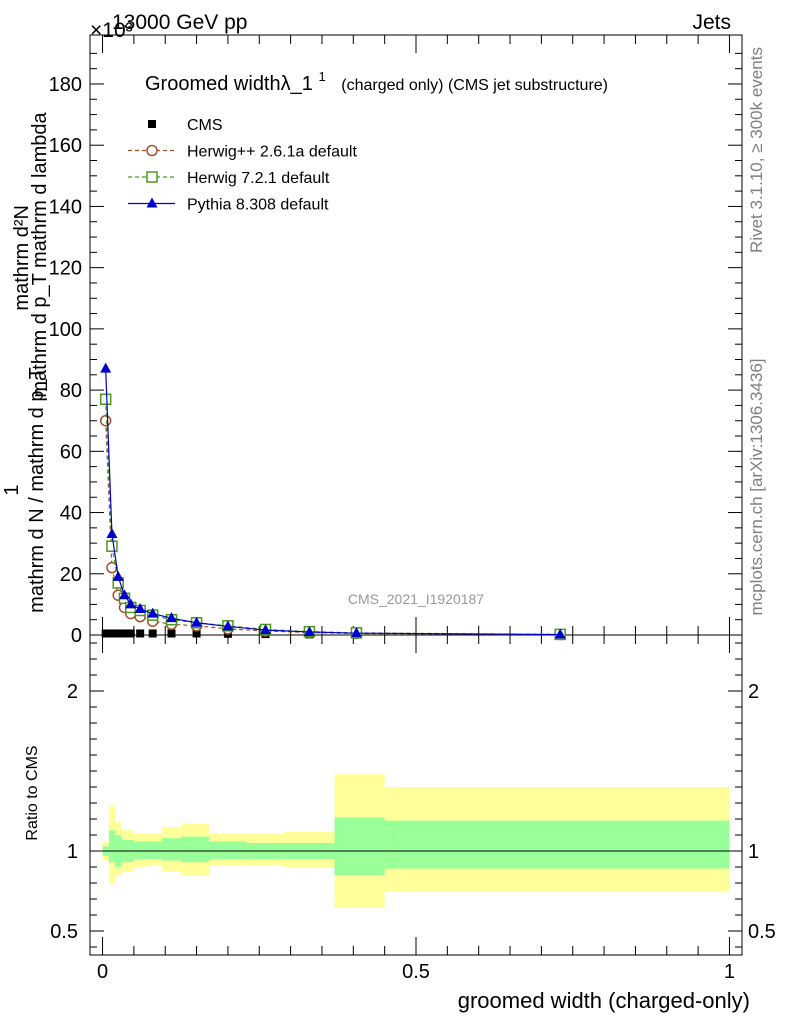 This screenshot has height=1024, width=786. I want to click on rivet-label: Rivet 3.1.10, ≥ 300k events, so click(756, 150).